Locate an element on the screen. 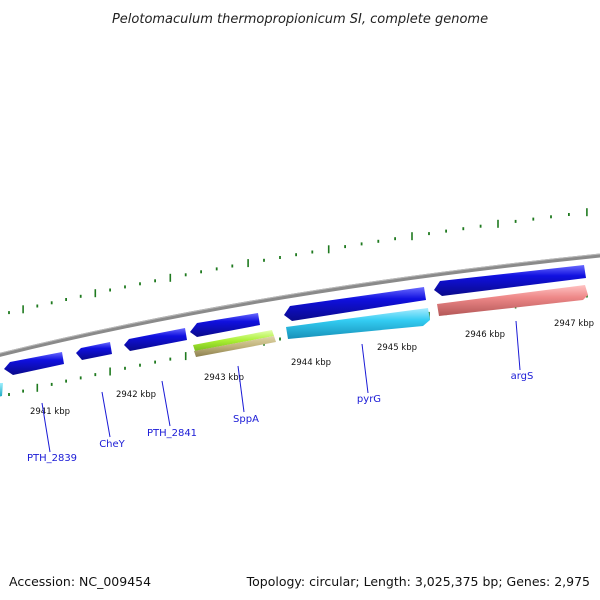 This screenshot has height=600, width=600. gene-label: argS is located at coordinates (522, 376).